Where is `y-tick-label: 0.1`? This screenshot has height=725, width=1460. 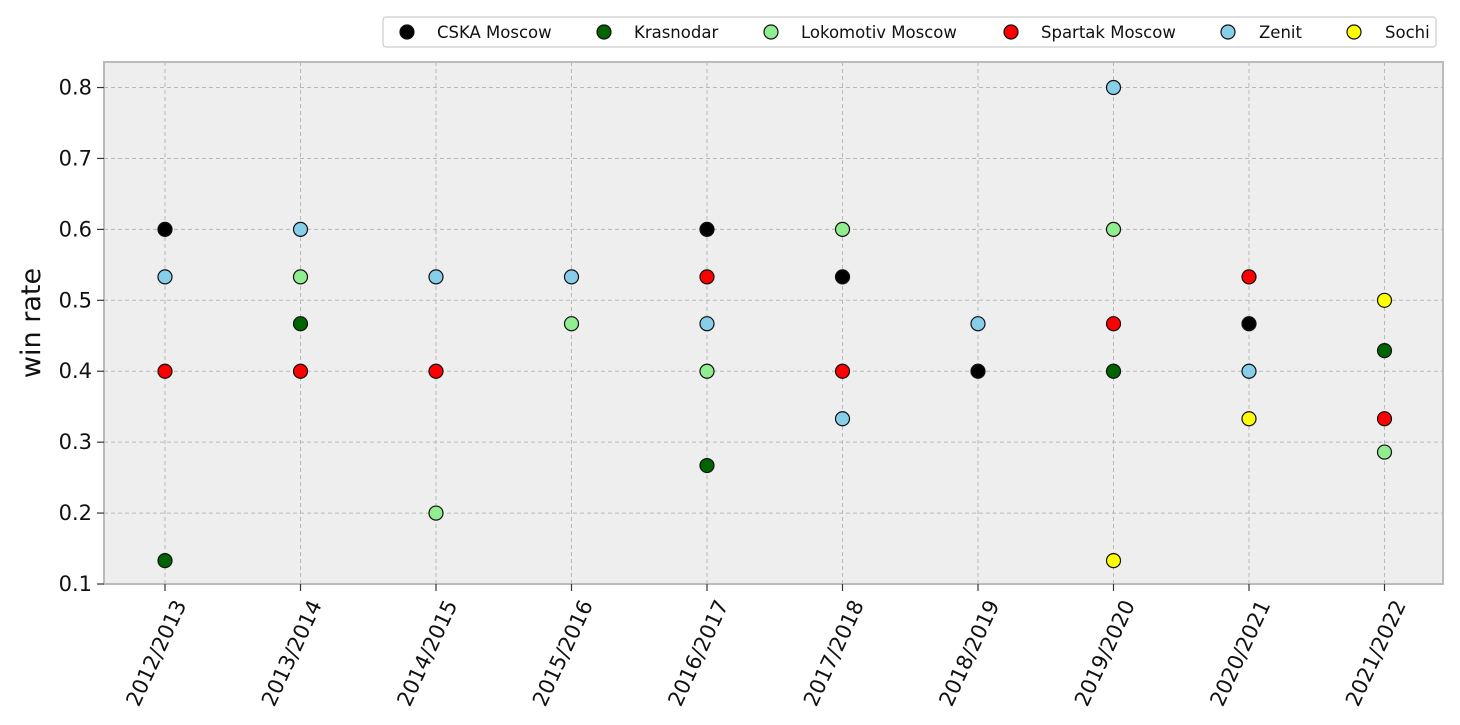 y-tick-label: 0.1 is located at coordinates (75, 584).